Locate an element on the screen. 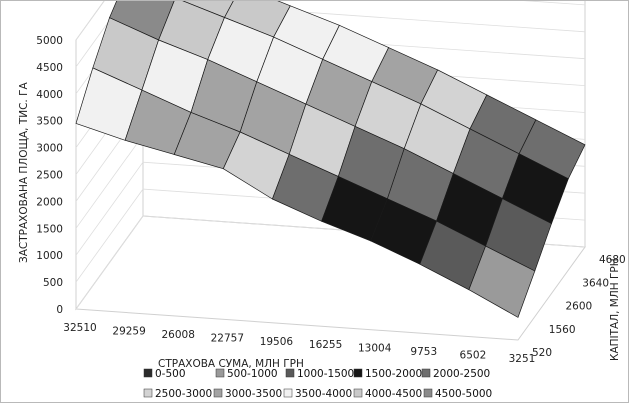  z-tick-label: 2500 is located at coordinates (49, 176).